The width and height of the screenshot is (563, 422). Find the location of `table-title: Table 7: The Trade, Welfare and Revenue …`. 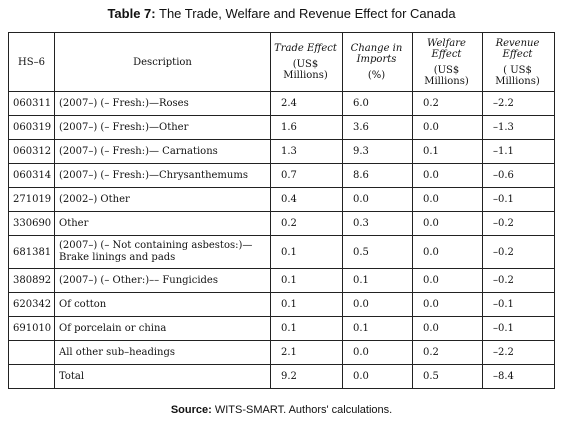

table-title: Table 7: The Trade, Welfare and Revenue … is located at coordinates (281, 13).